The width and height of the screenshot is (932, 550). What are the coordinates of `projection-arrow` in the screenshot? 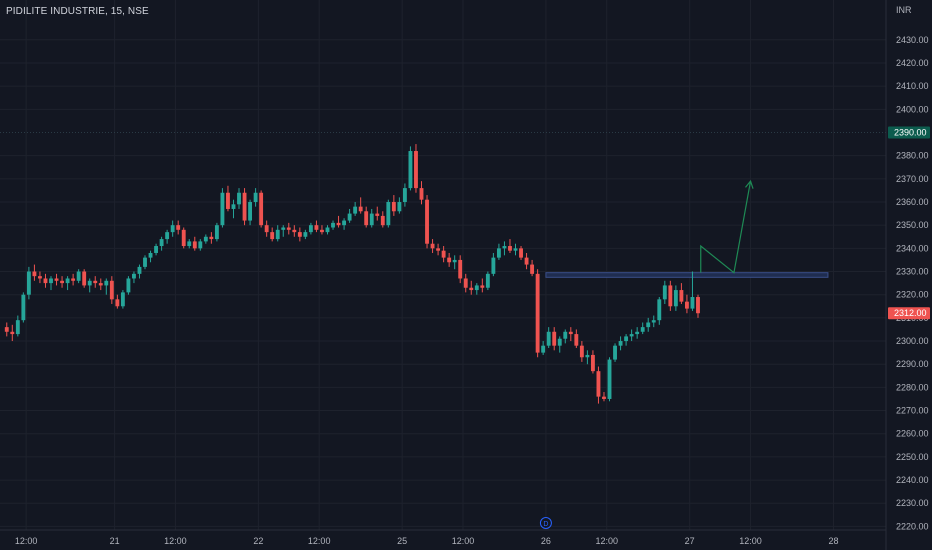 It's located at (726, 227).